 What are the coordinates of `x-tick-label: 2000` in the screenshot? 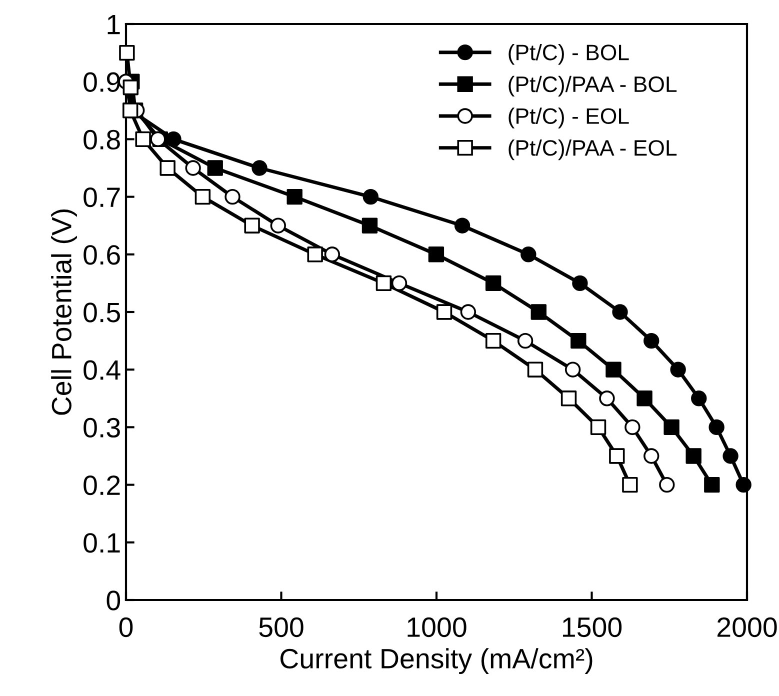 It's located at (747, 627).